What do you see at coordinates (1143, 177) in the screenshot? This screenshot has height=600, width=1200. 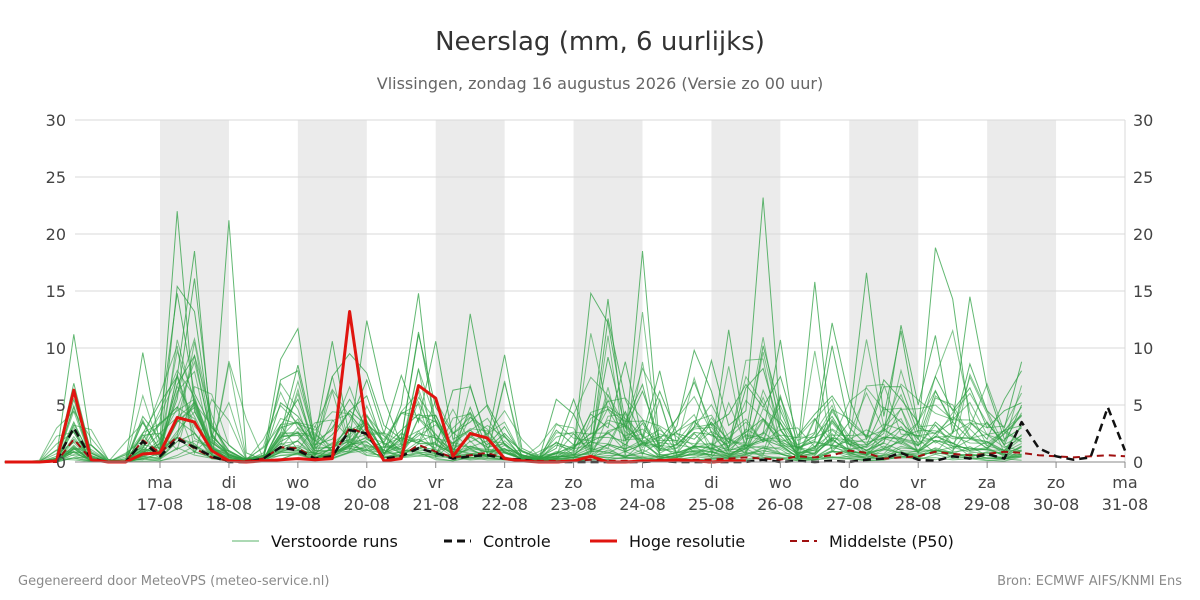 I see `y-tick-right-25: 25` at bounding box center [1143, 177].